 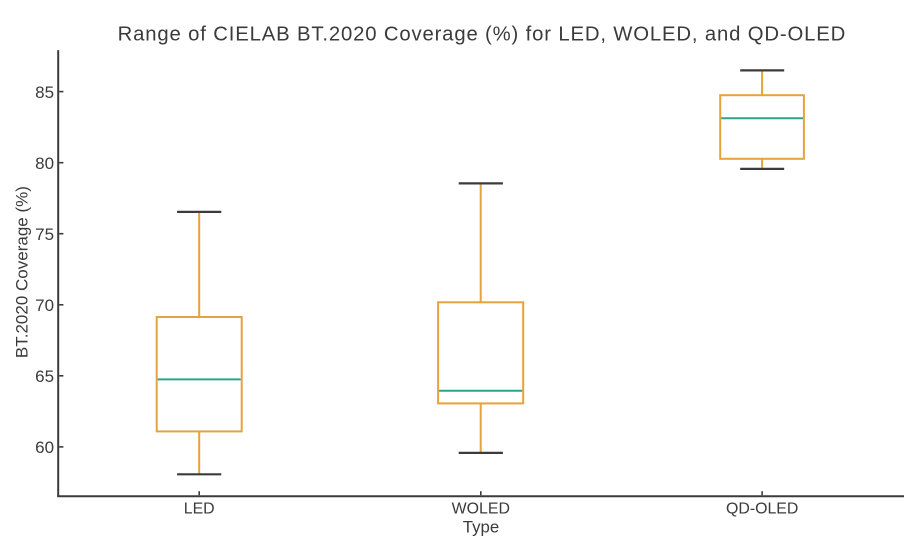 I want to click on svg-text: 85, so click(x=44, y=92).